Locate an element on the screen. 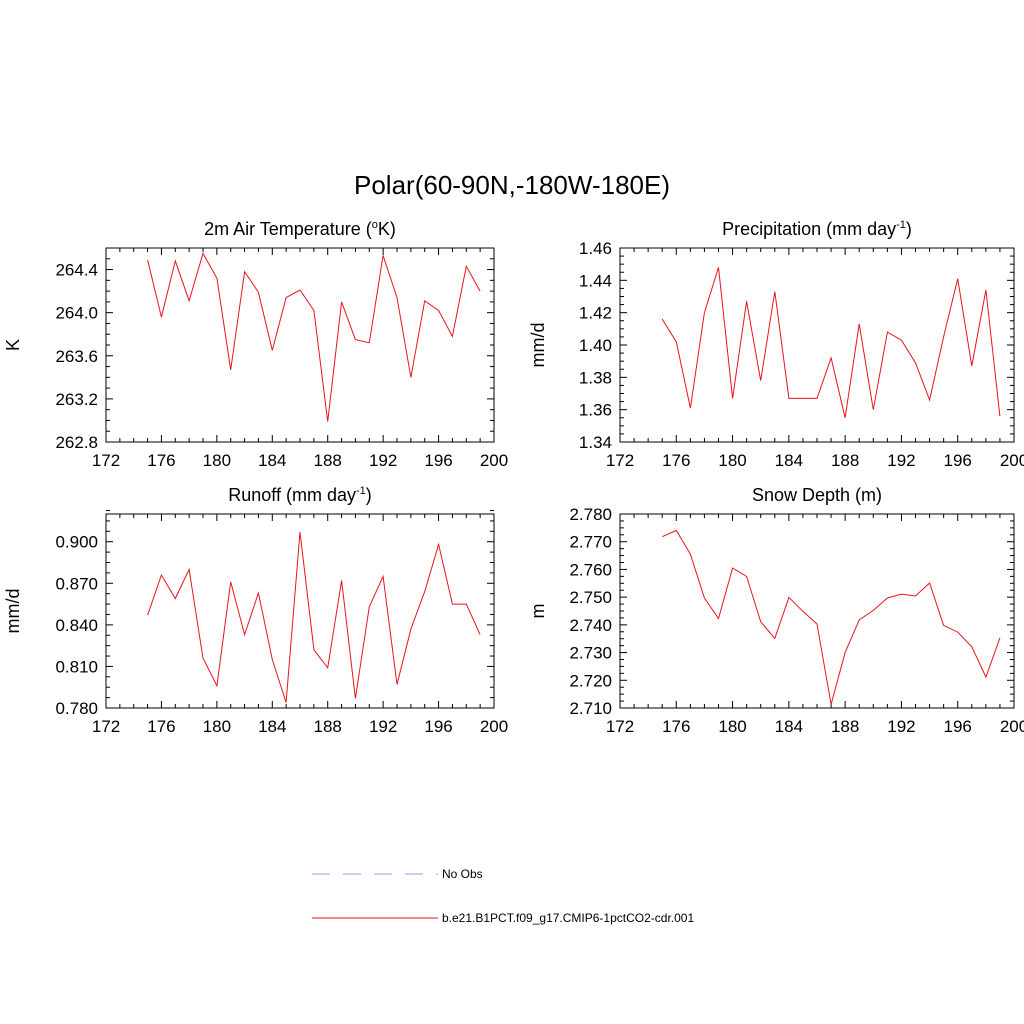  y-tick-label: 0.810 is located at coordinates (76, 666).